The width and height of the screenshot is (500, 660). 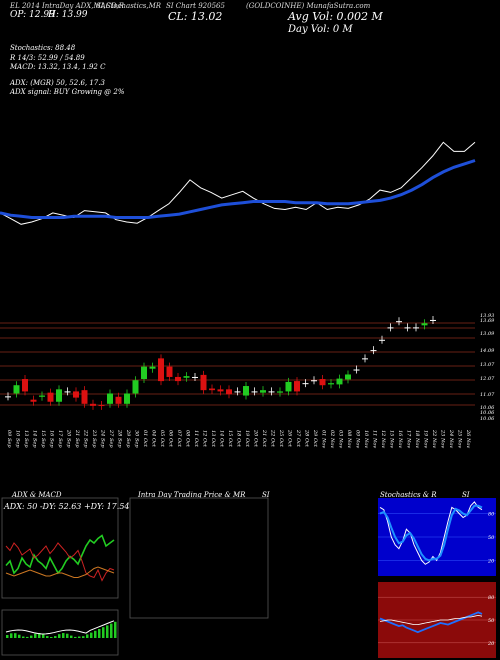 I want to click on date-label: 28 Oct, so click(x=307, y=438).